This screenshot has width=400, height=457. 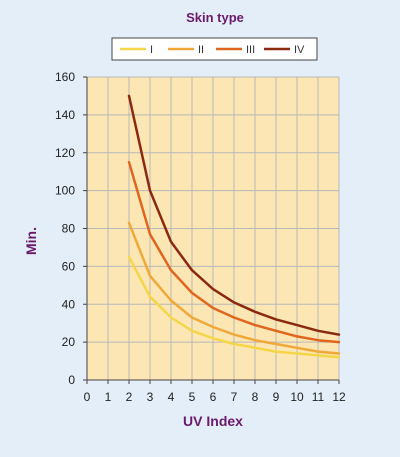 What do you see at coordinates (234, 397) in the screenshot?
I see `x-tick-label-7: 7` at bounding box center [234, 397].